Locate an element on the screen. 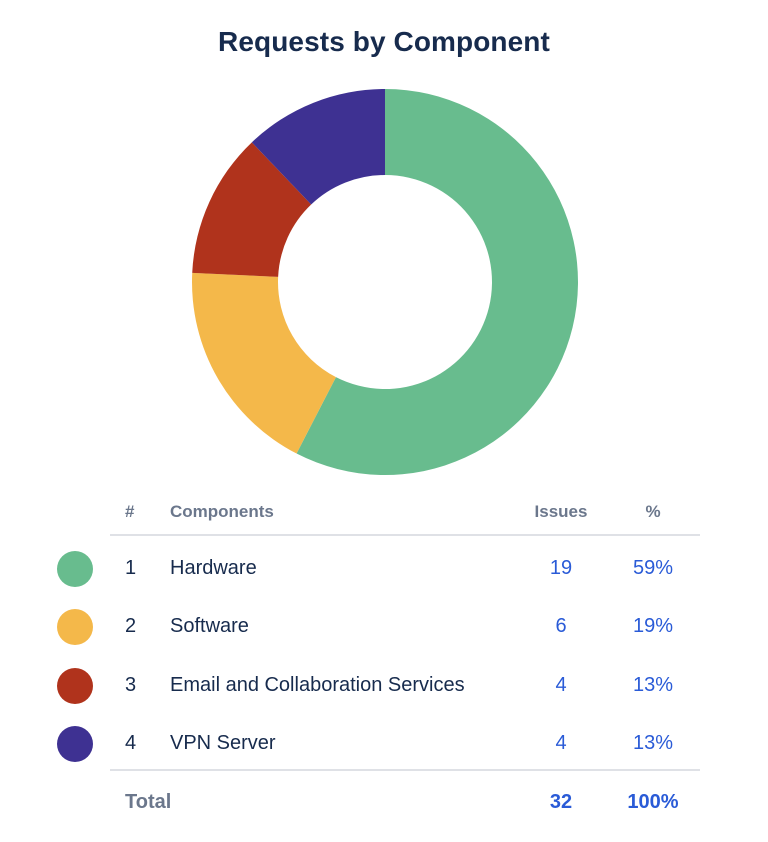 The width and height of the screenshot is (768, 842). total-issues-link: 32 is located at coordinates (561, 802).